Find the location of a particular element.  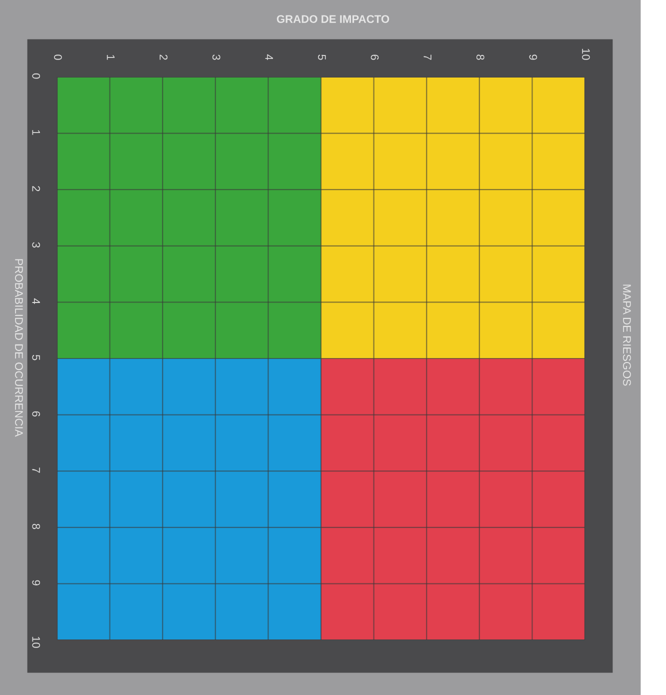

text: MAPA DE RIESGOS is located at coordinates (627, 335).